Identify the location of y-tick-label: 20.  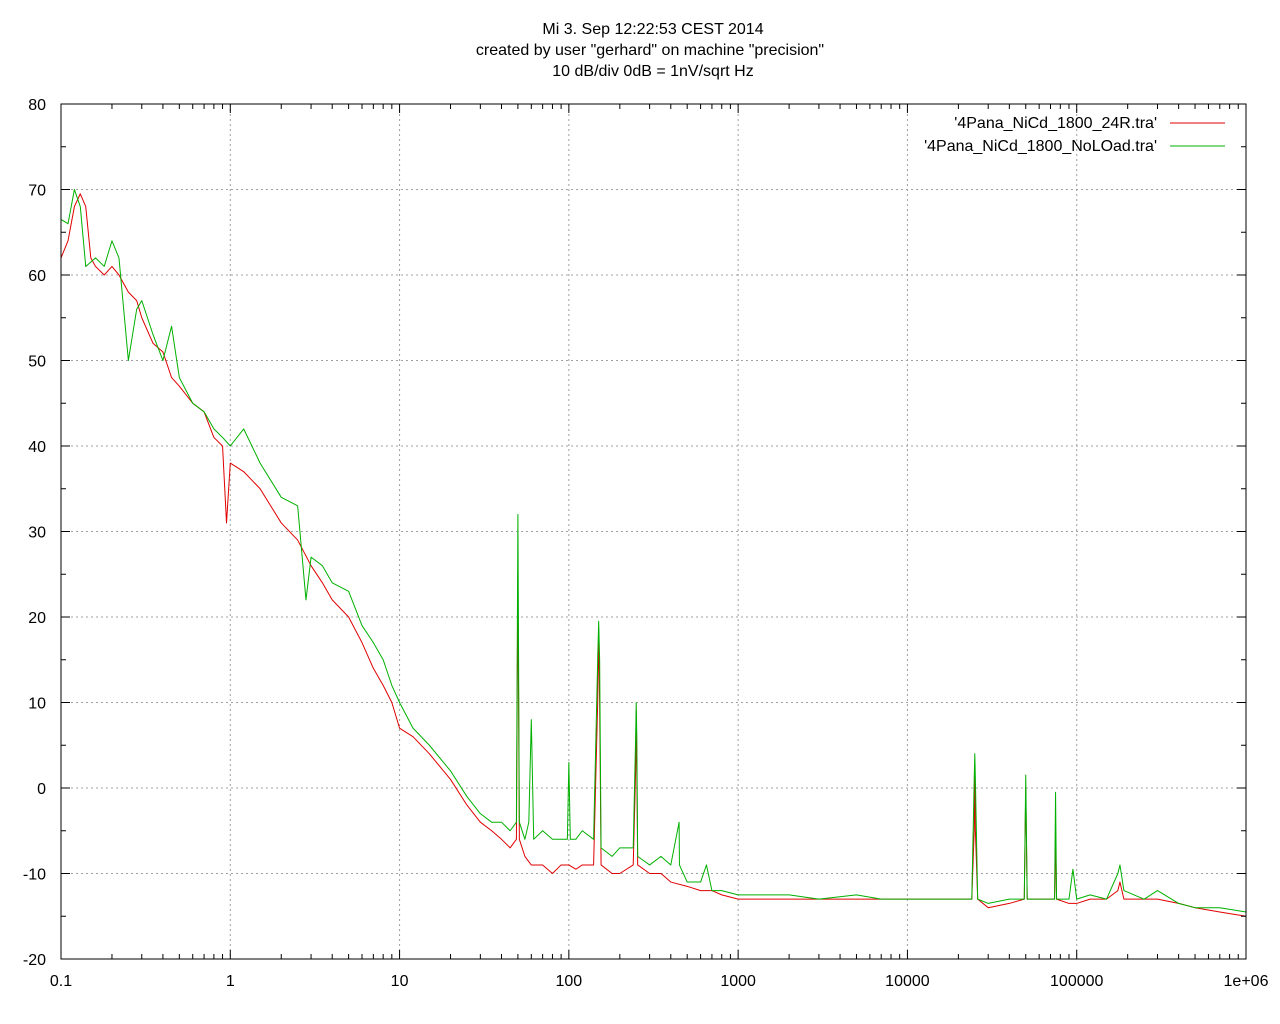
(37, 618).